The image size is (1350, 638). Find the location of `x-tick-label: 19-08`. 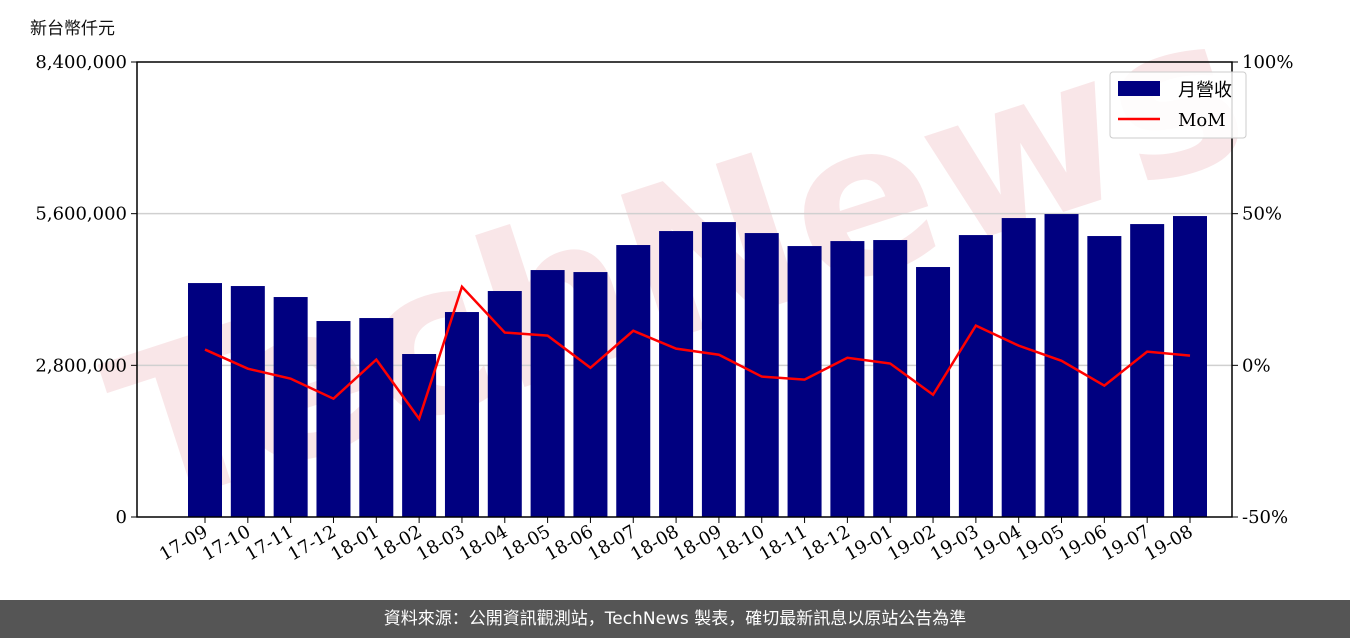

x-tick-label: 19-08 is located at coordinates (1168, 543).